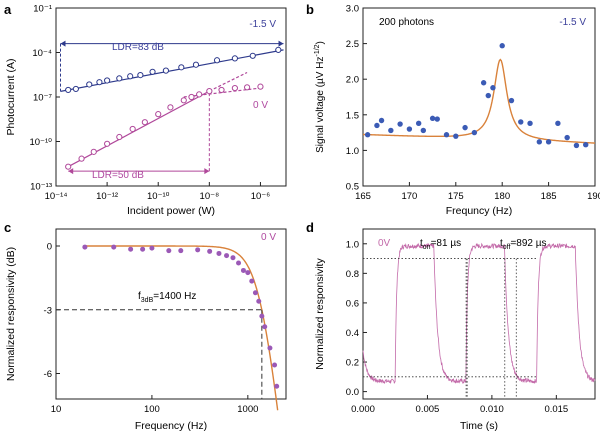  What do you see at coordinates (310, 9) in the screenshot?
I see `panel-label-b: b` at bounding box center [310, 9].